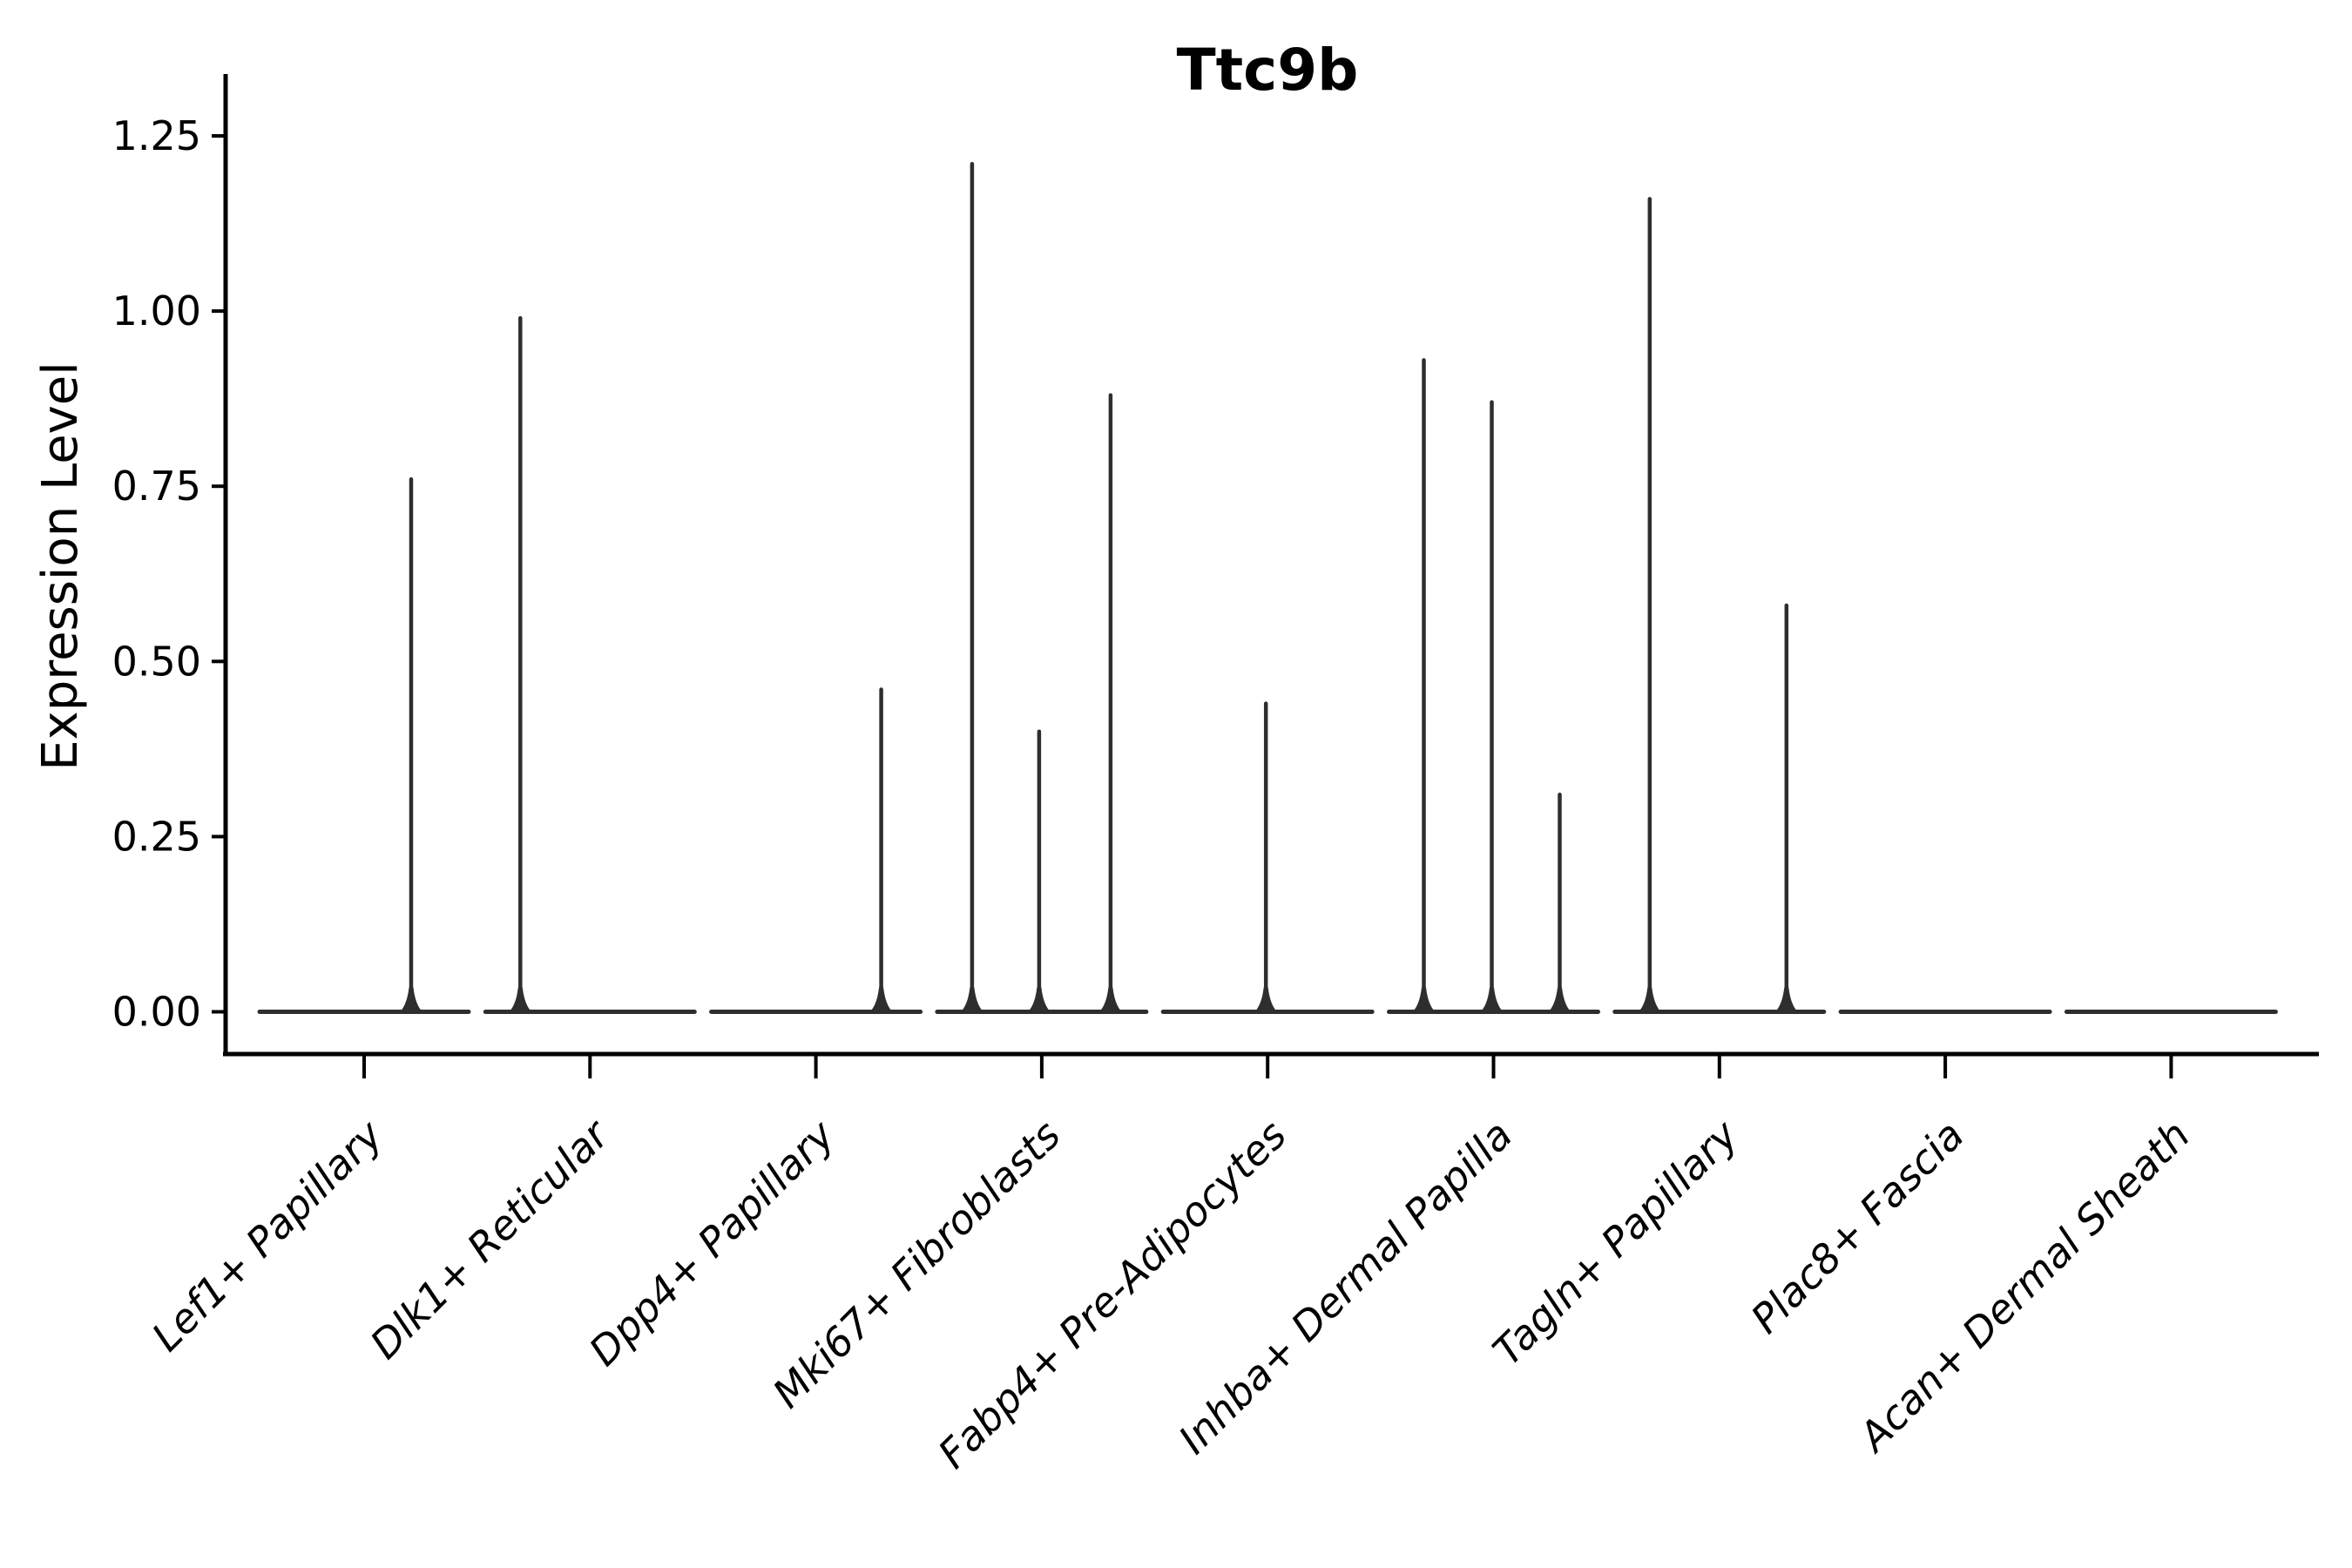 The image size is (2352, 1568). Describe the element at coordinates (1268, 70) in the screenshot. I see `chart-title: Ttc9b` at that location.